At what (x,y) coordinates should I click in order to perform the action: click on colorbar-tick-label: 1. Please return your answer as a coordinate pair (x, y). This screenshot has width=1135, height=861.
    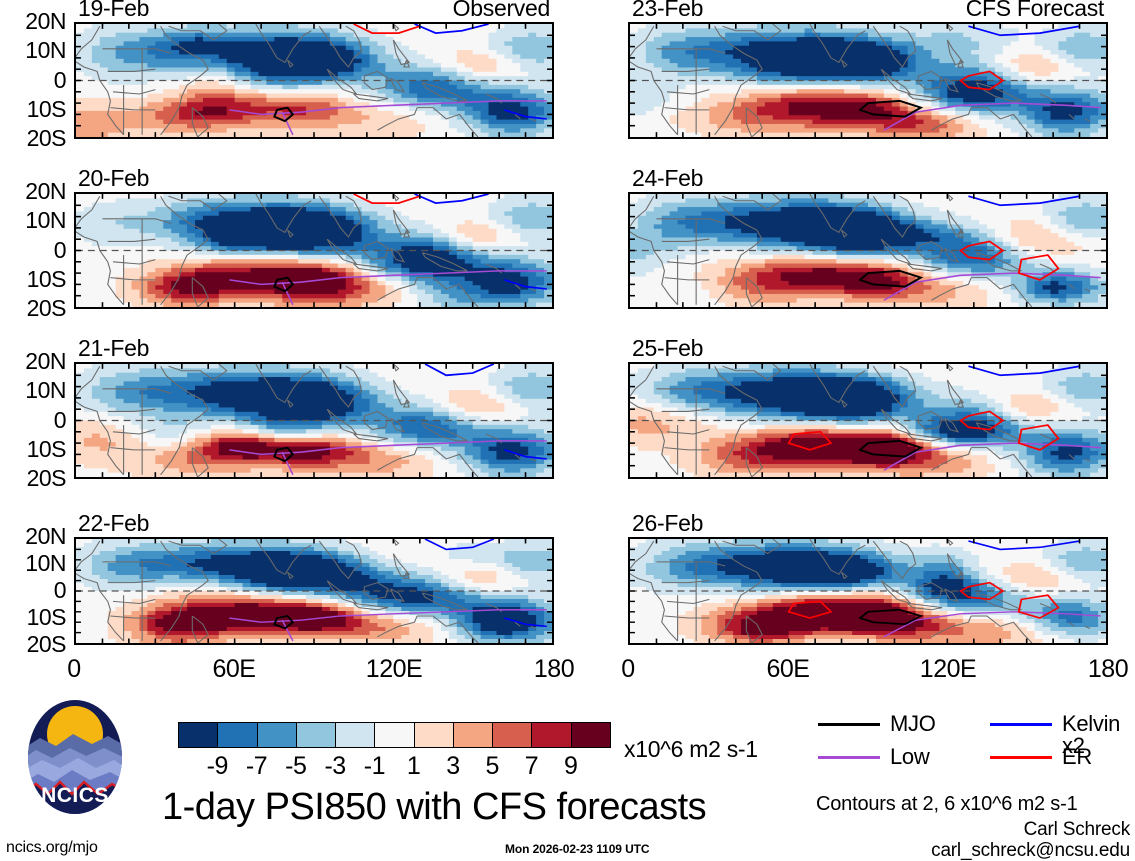
    Looking at the image, I should click on (413, 766).